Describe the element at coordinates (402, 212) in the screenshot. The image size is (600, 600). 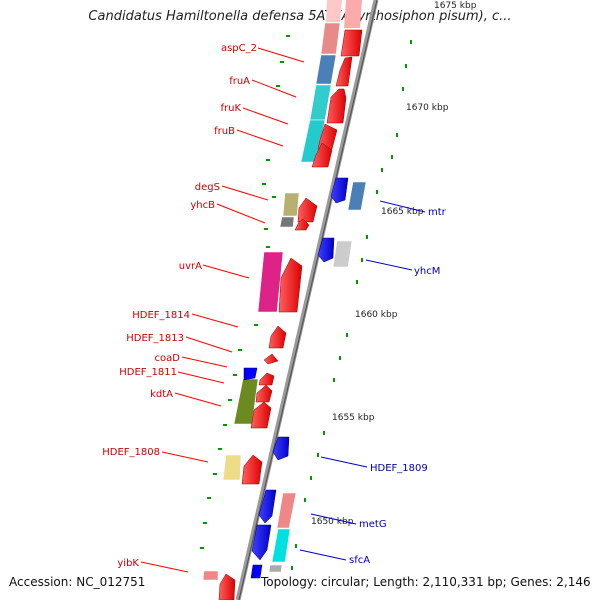
I see `scale-label-1665: 1665 kbp` at that location.